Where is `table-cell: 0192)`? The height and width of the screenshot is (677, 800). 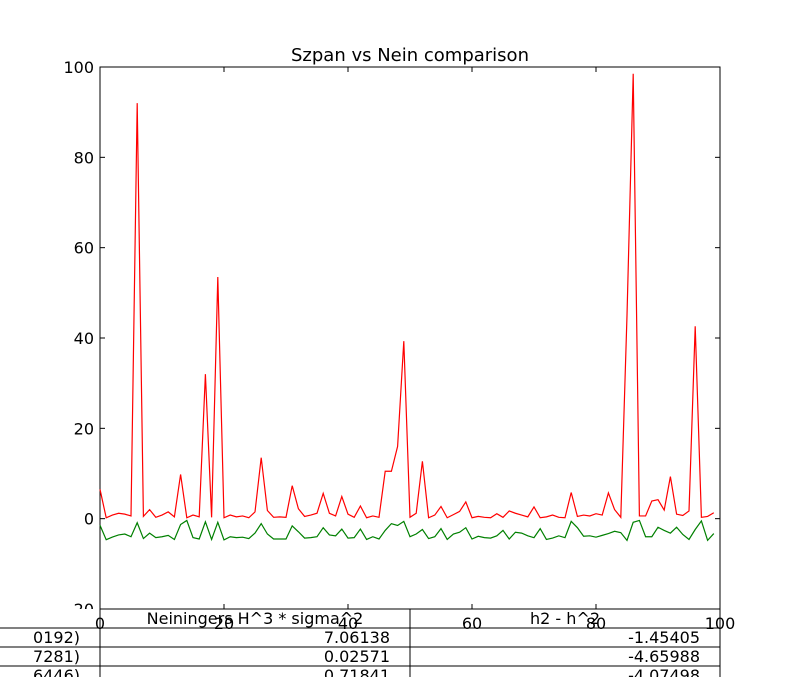 table-cell: 0192) is located at coordinates (56, 637).